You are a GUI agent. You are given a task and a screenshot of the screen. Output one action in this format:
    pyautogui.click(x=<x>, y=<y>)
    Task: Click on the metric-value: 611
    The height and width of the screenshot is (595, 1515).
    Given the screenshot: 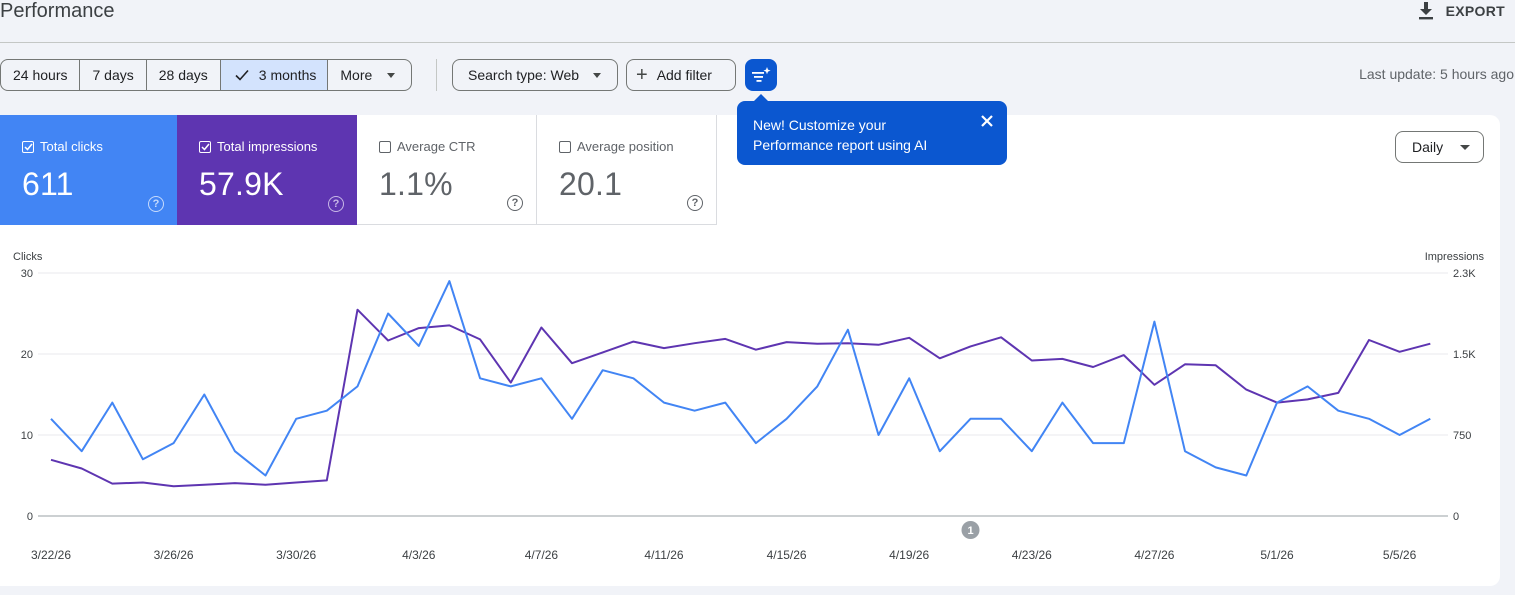 What is the action you would take?
    pyautogui.click(x=48, y=184)
    